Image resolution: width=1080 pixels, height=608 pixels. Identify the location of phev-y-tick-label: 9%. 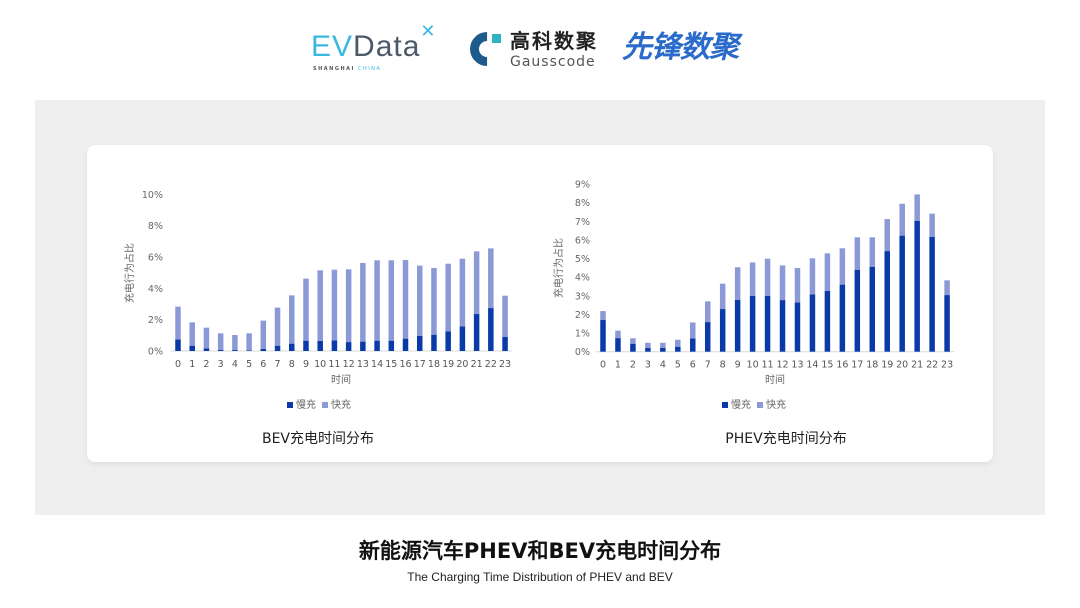
(582, 185).